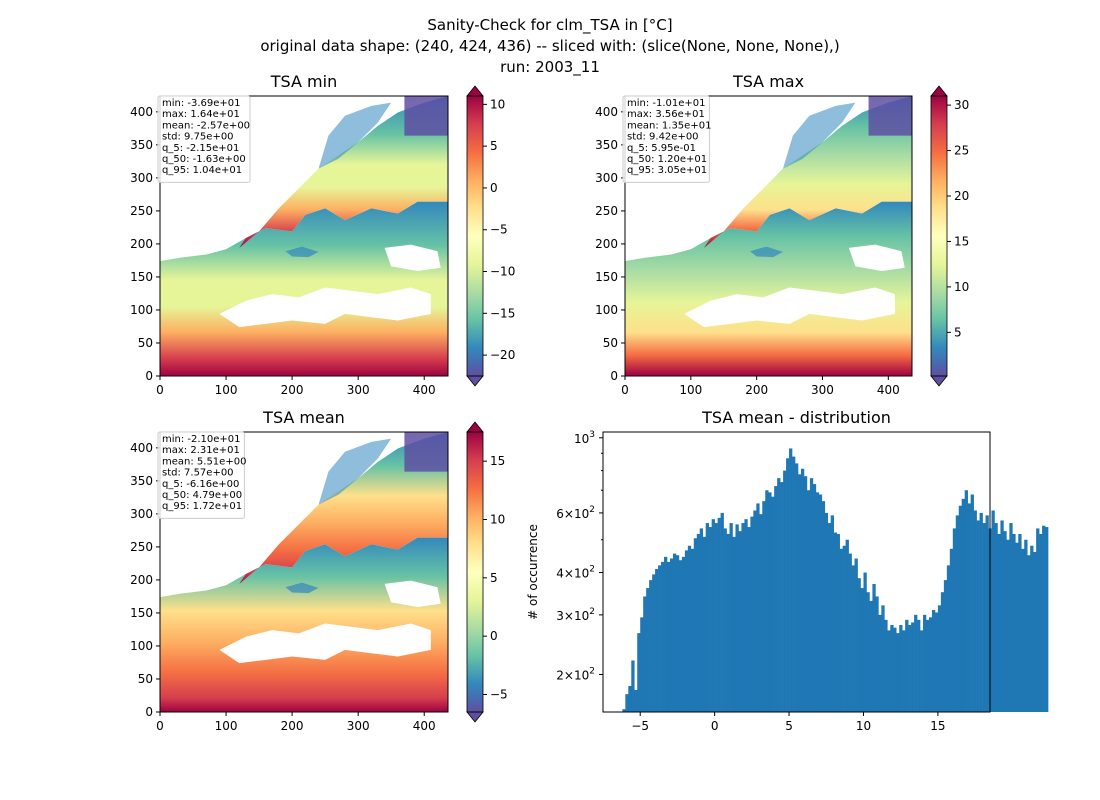 This screenshot has height=800, width=1100. I want to click on x-tick-label: 5, so click(789, 726).